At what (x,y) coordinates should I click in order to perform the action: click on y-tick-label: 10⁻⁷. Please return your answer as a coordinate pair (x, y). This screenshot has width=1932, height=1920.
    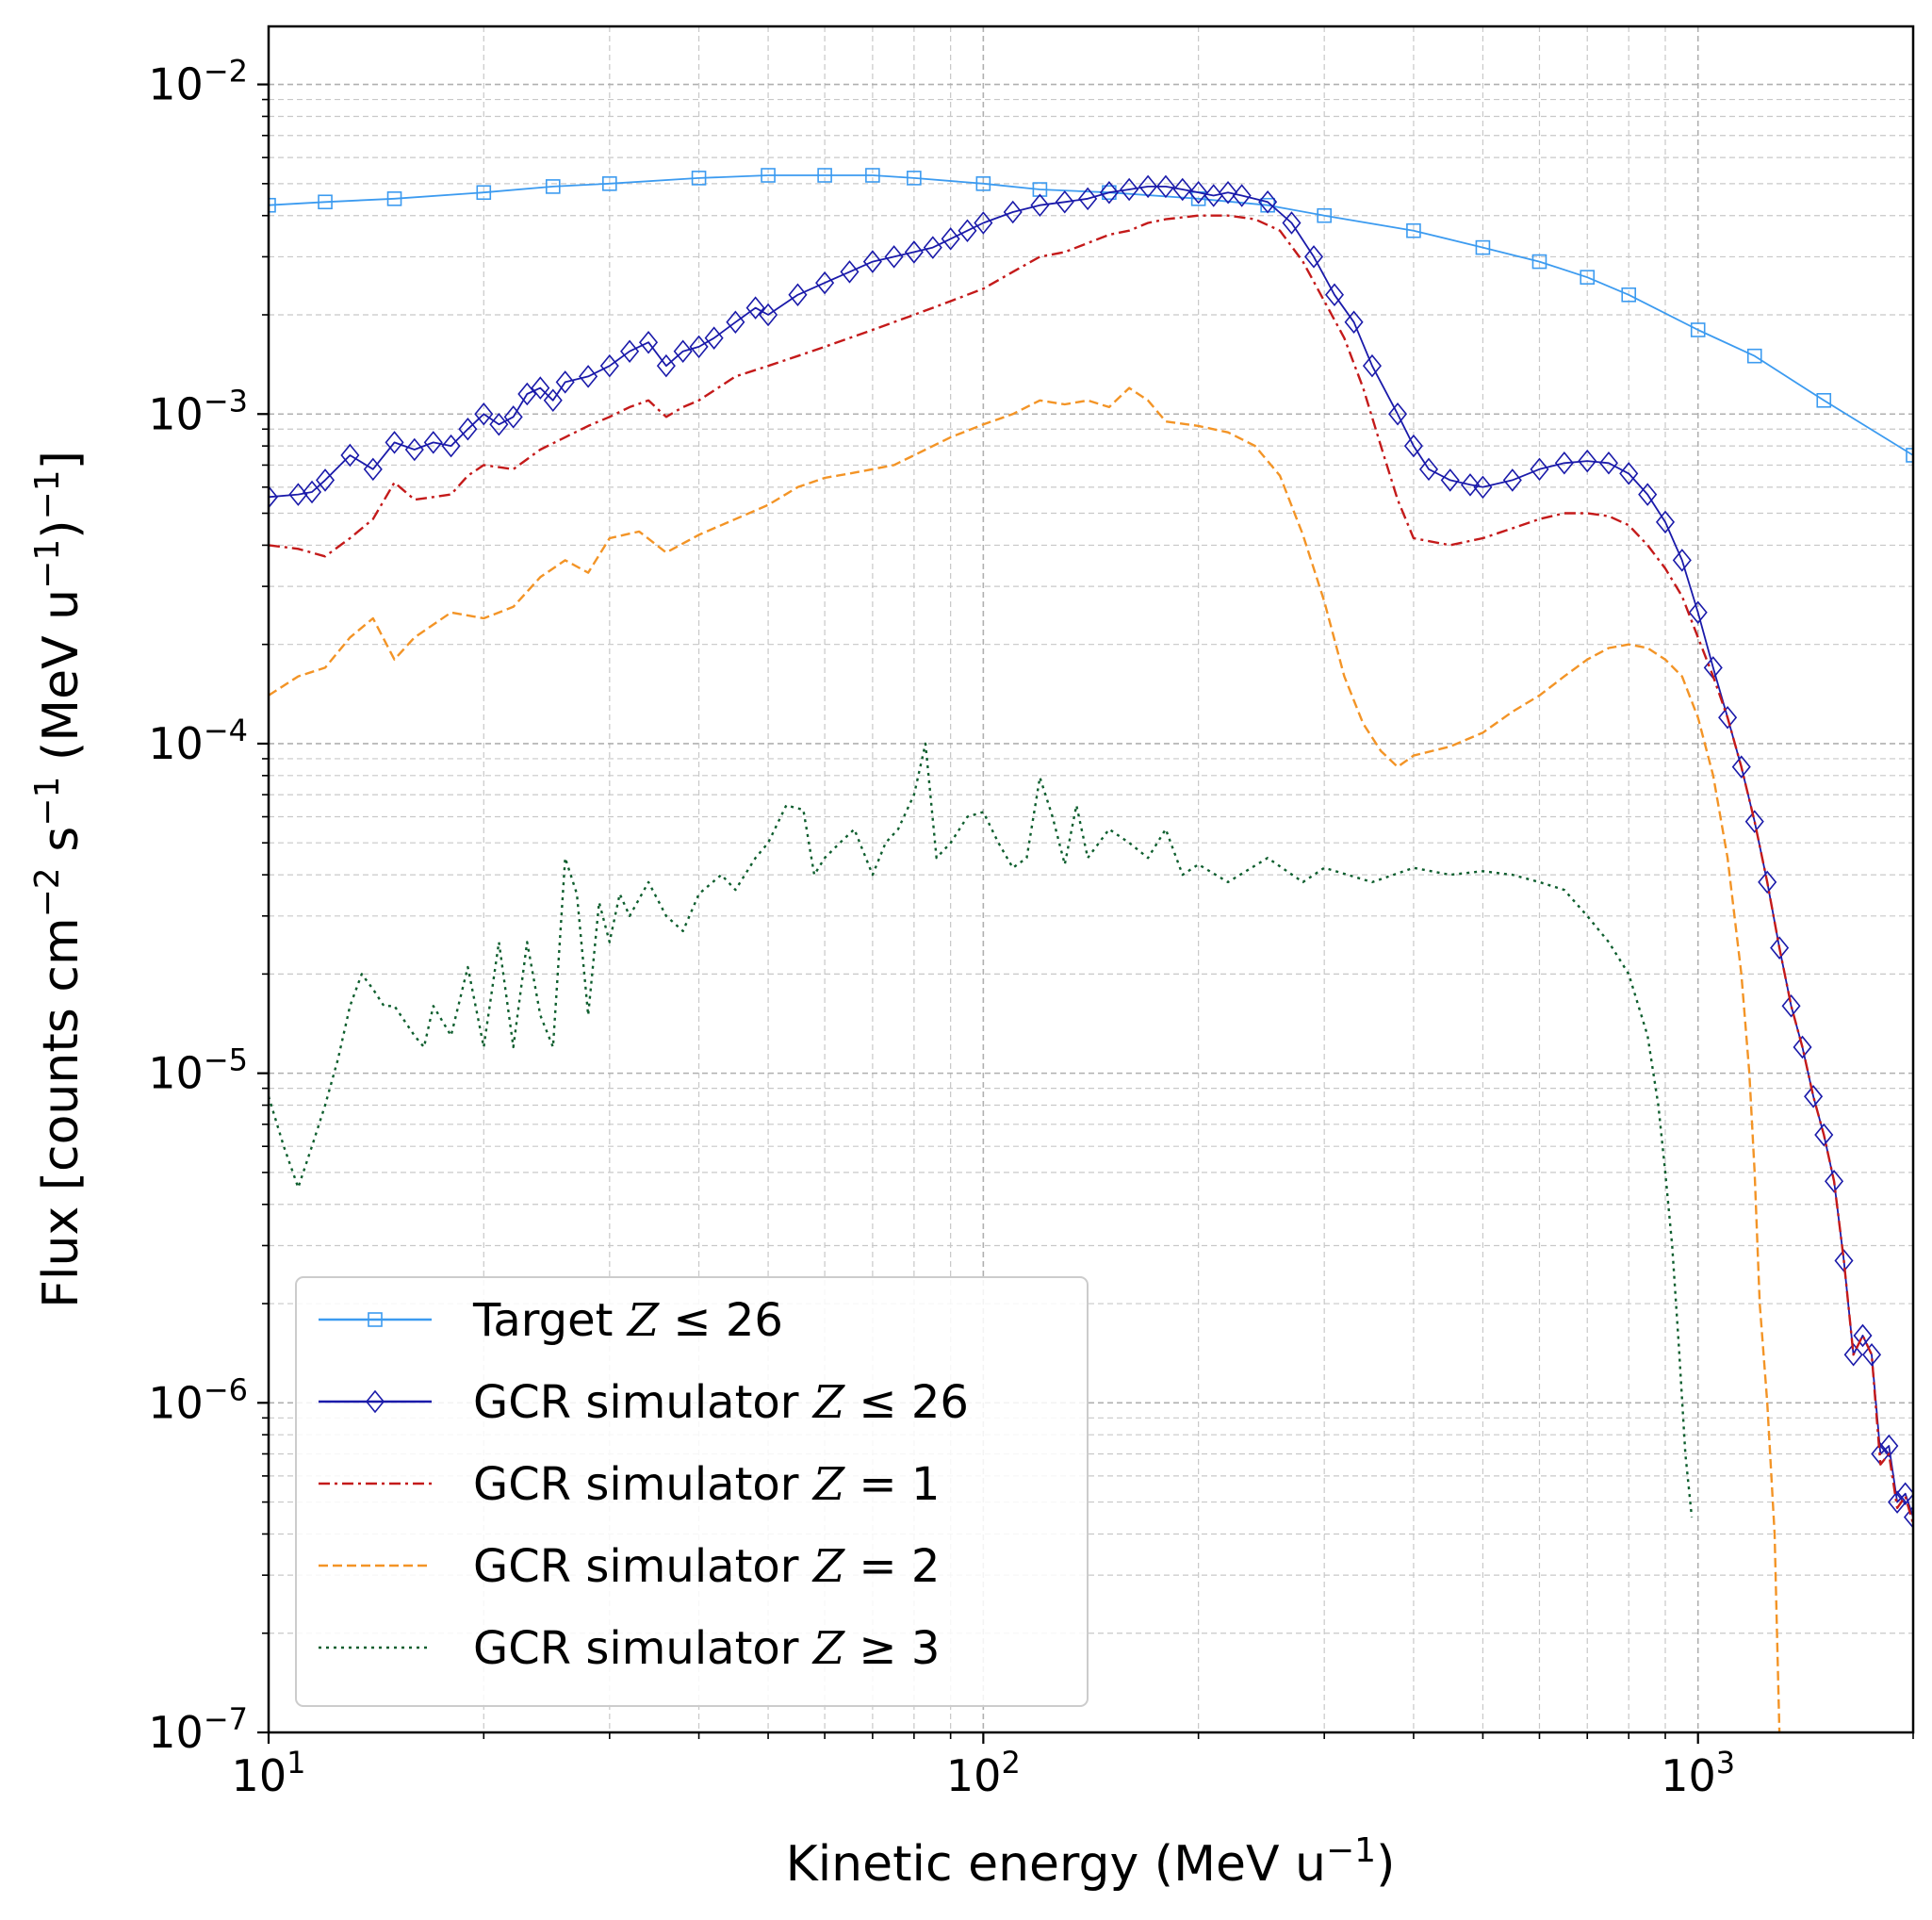
    Looking at the image, I should click on (198, 1729).